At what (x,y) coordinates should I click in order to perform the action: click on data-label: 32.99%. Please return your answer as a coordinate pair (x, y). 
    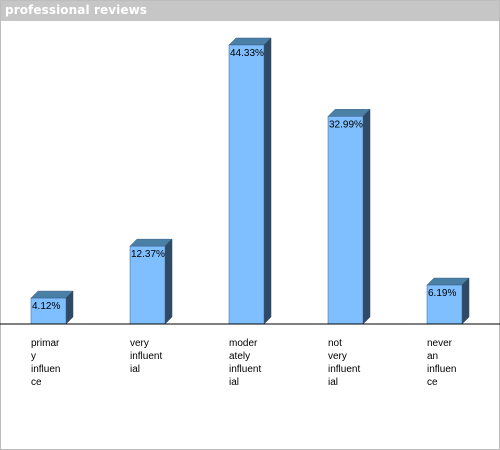
    Looking at the image, I should click on (346, 124).